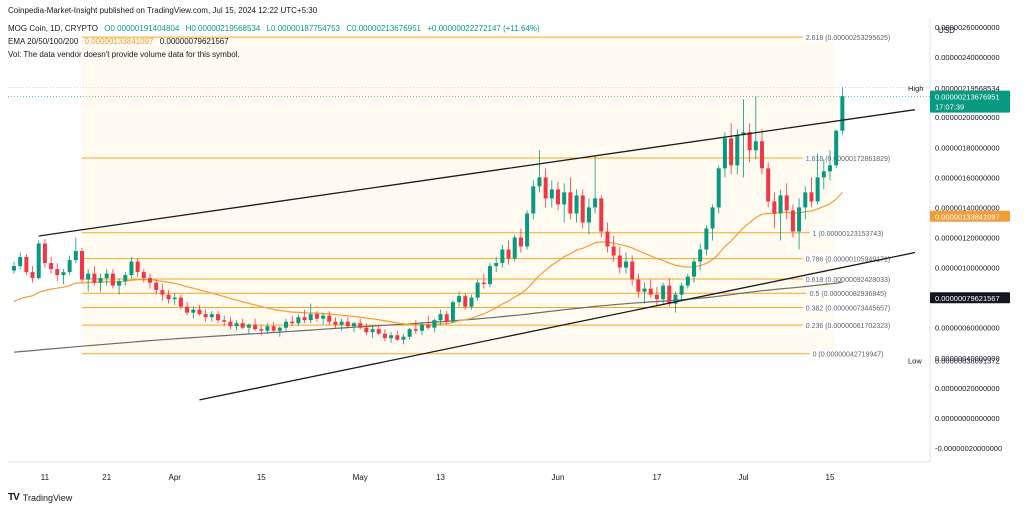 The image size is (1024, 510). What do you see at coordinates (967, 27) in the screenshot?
I see `y-tick-label: 0.00000260000000` at bounding box center [967, 27].